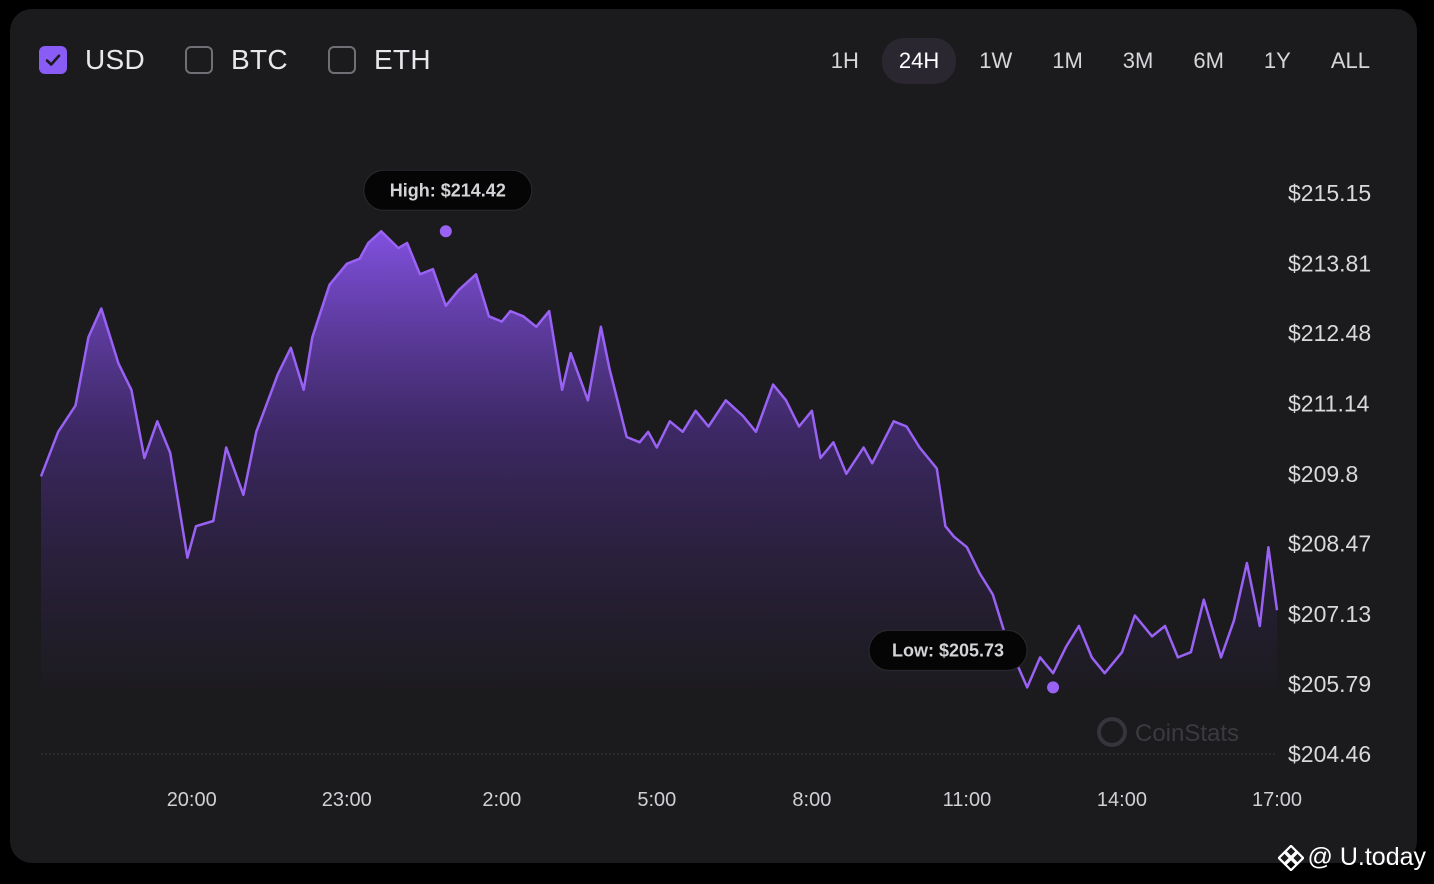 Image resolution: width=1434 pixels, height=884 pixels. Describe the element at coordinates (1138, 60) in the screenshot. I see `range-tab-3m: 3M` at that location.